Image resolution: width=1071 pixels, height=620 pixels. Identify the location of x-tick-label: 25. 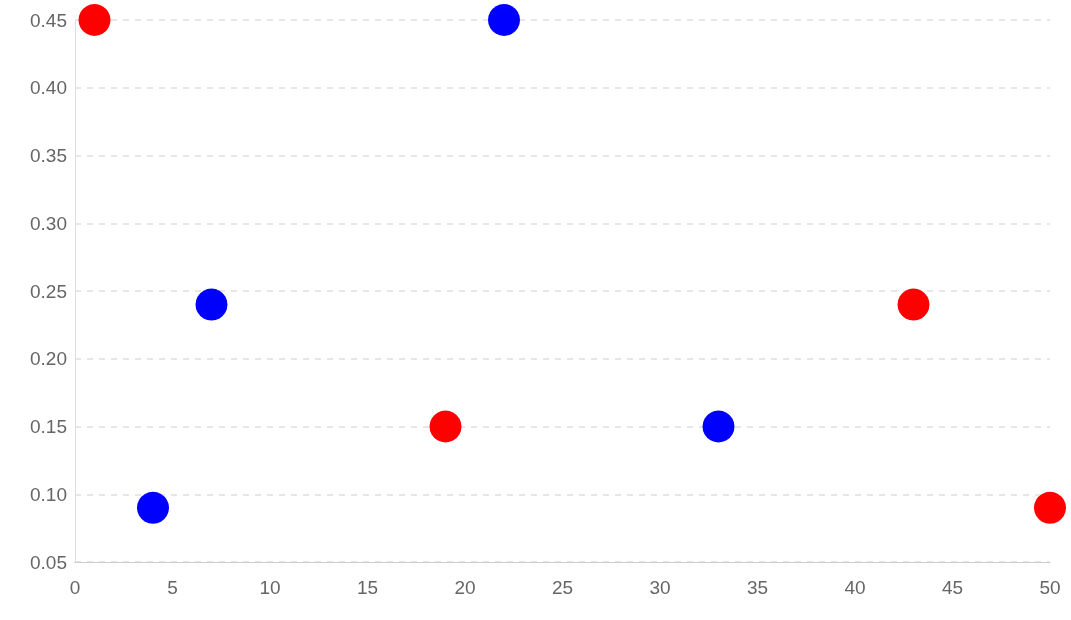
(562, 587).